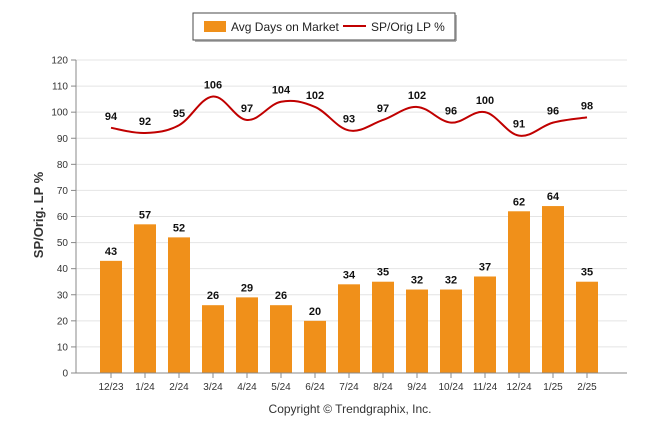  What do you see at coordinates (315, 387) in the screenshot?
I see `x-tick-label: 6/24` at bounding box center [315, 387].